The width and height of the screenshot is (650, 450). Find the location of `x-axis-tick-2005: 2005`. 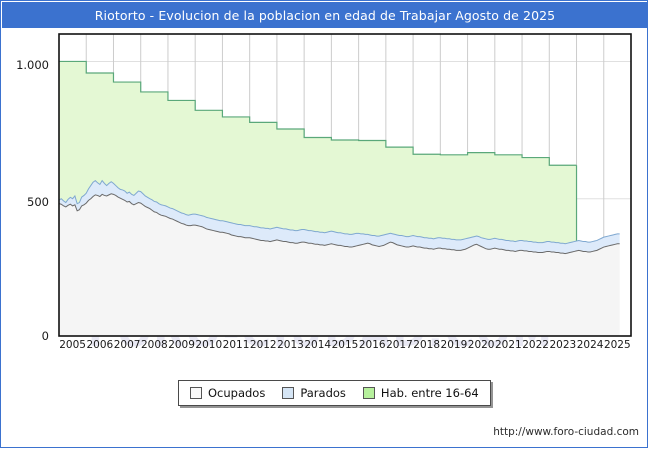

x-axis-tick-2005: 2005 is located at coordinates (72, 345).